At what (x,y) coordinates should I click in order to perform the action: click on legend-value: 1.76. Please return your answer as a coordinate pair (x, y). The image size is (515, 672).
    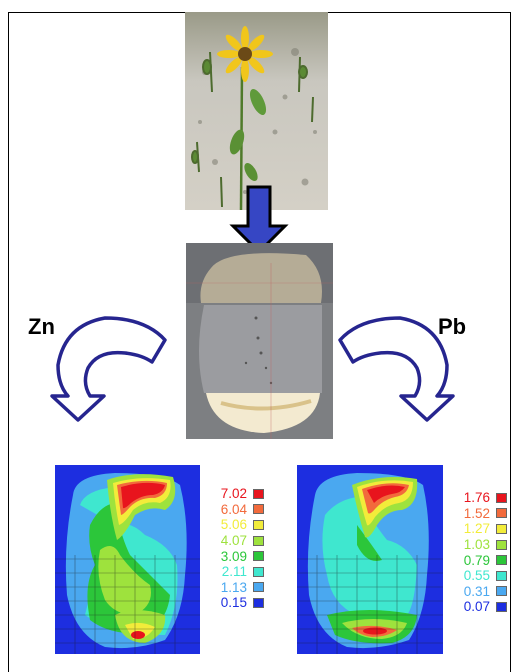
    Looking at the image, I should click on (476, 498).